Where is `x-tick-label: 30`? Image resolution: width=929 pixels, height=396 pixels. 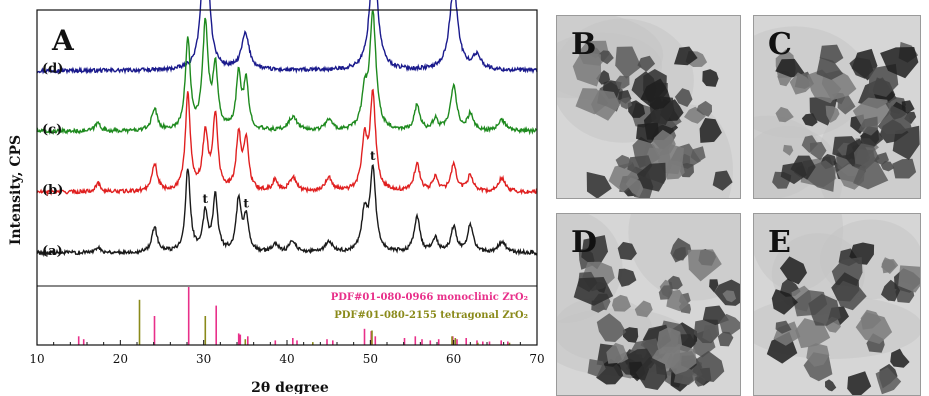 x-tick-label: 30 is located at coordinates (203, 359).